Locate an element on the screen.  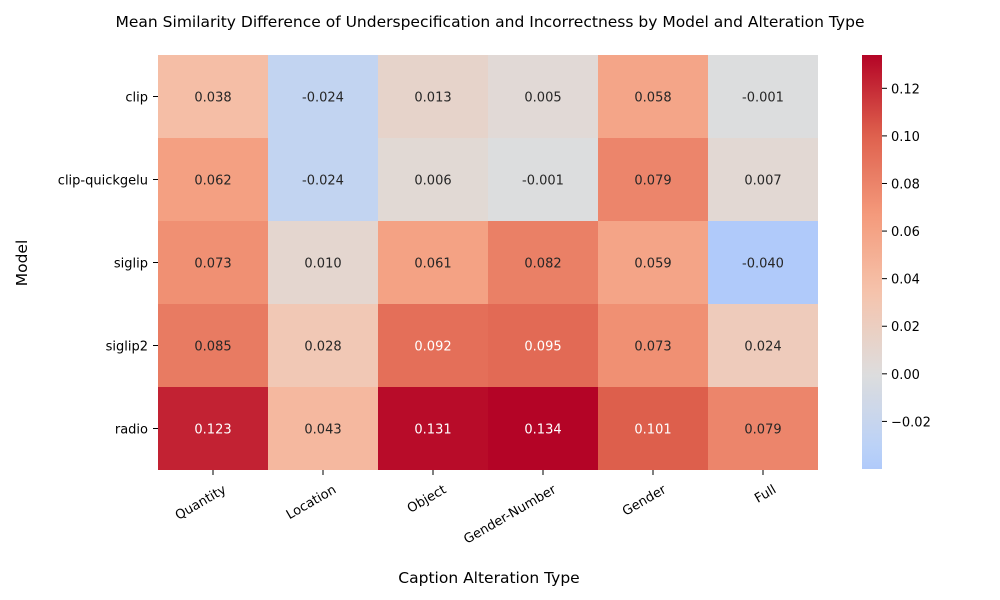
colorbar-tick-label: 0.04 is located at coordinates (905, 280).